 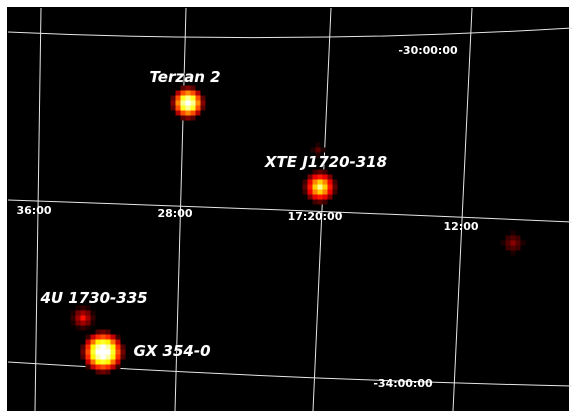 I want to click on source-label: XTE J1720-318, so click(x=325, y=162).